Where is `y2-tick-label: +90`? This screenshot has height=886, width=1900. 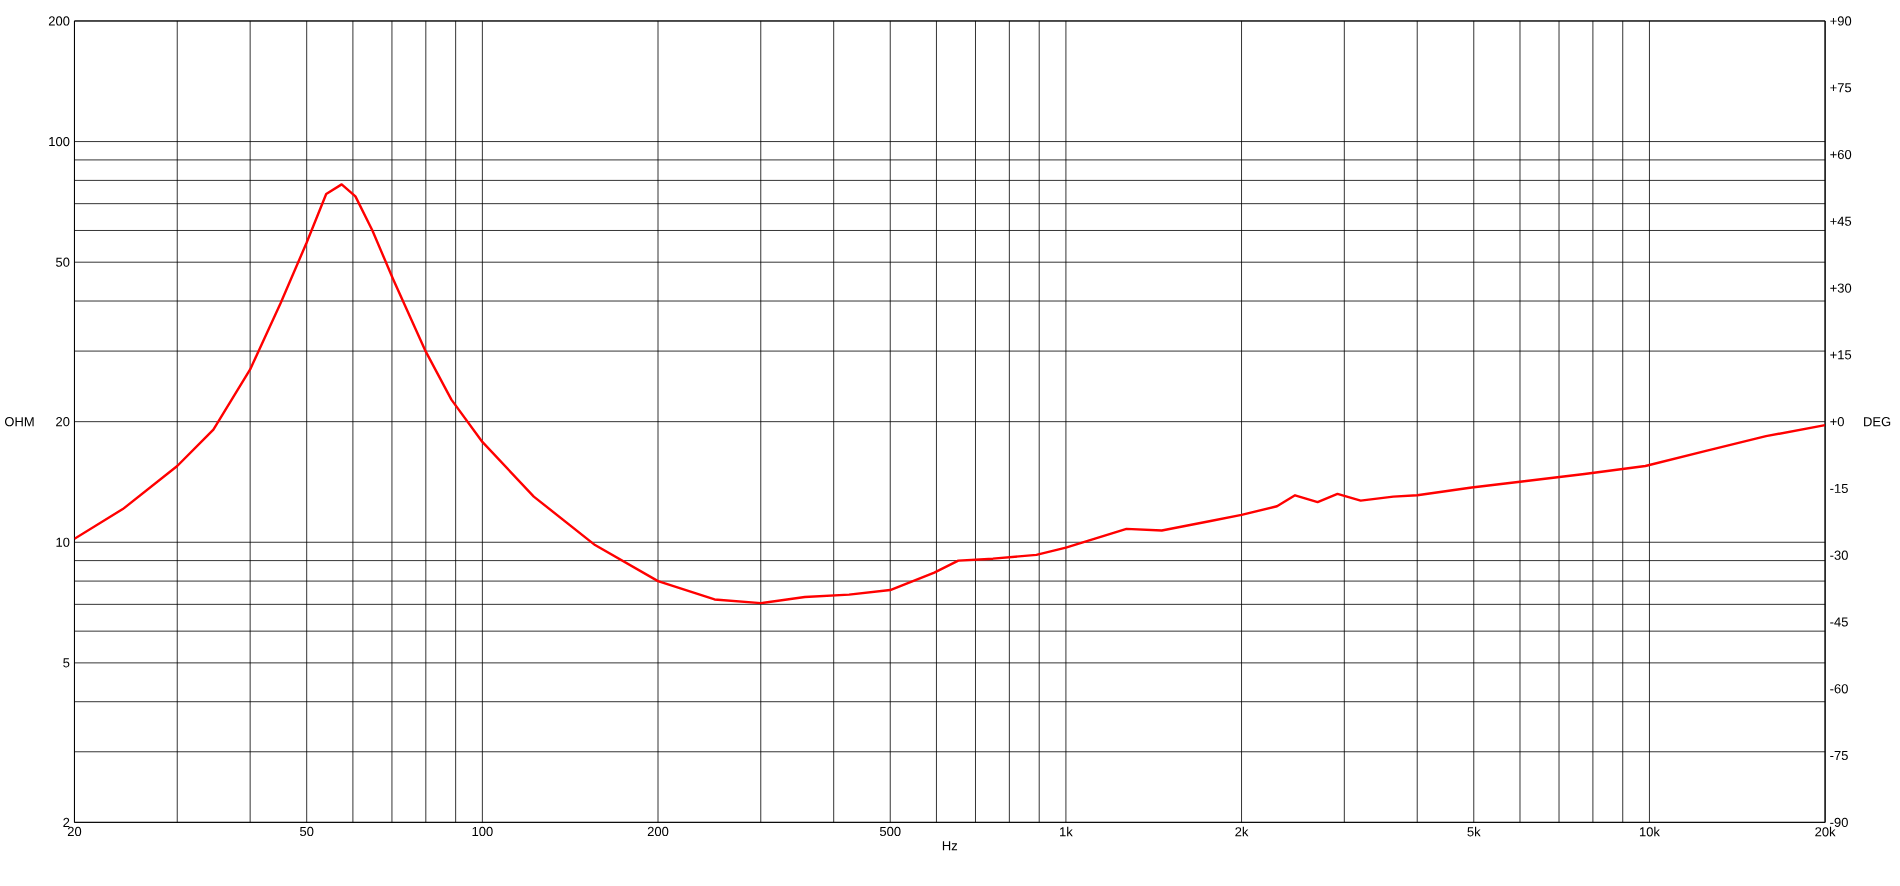 y2-tick-label: +90 is located at coordinates (1841, 21).